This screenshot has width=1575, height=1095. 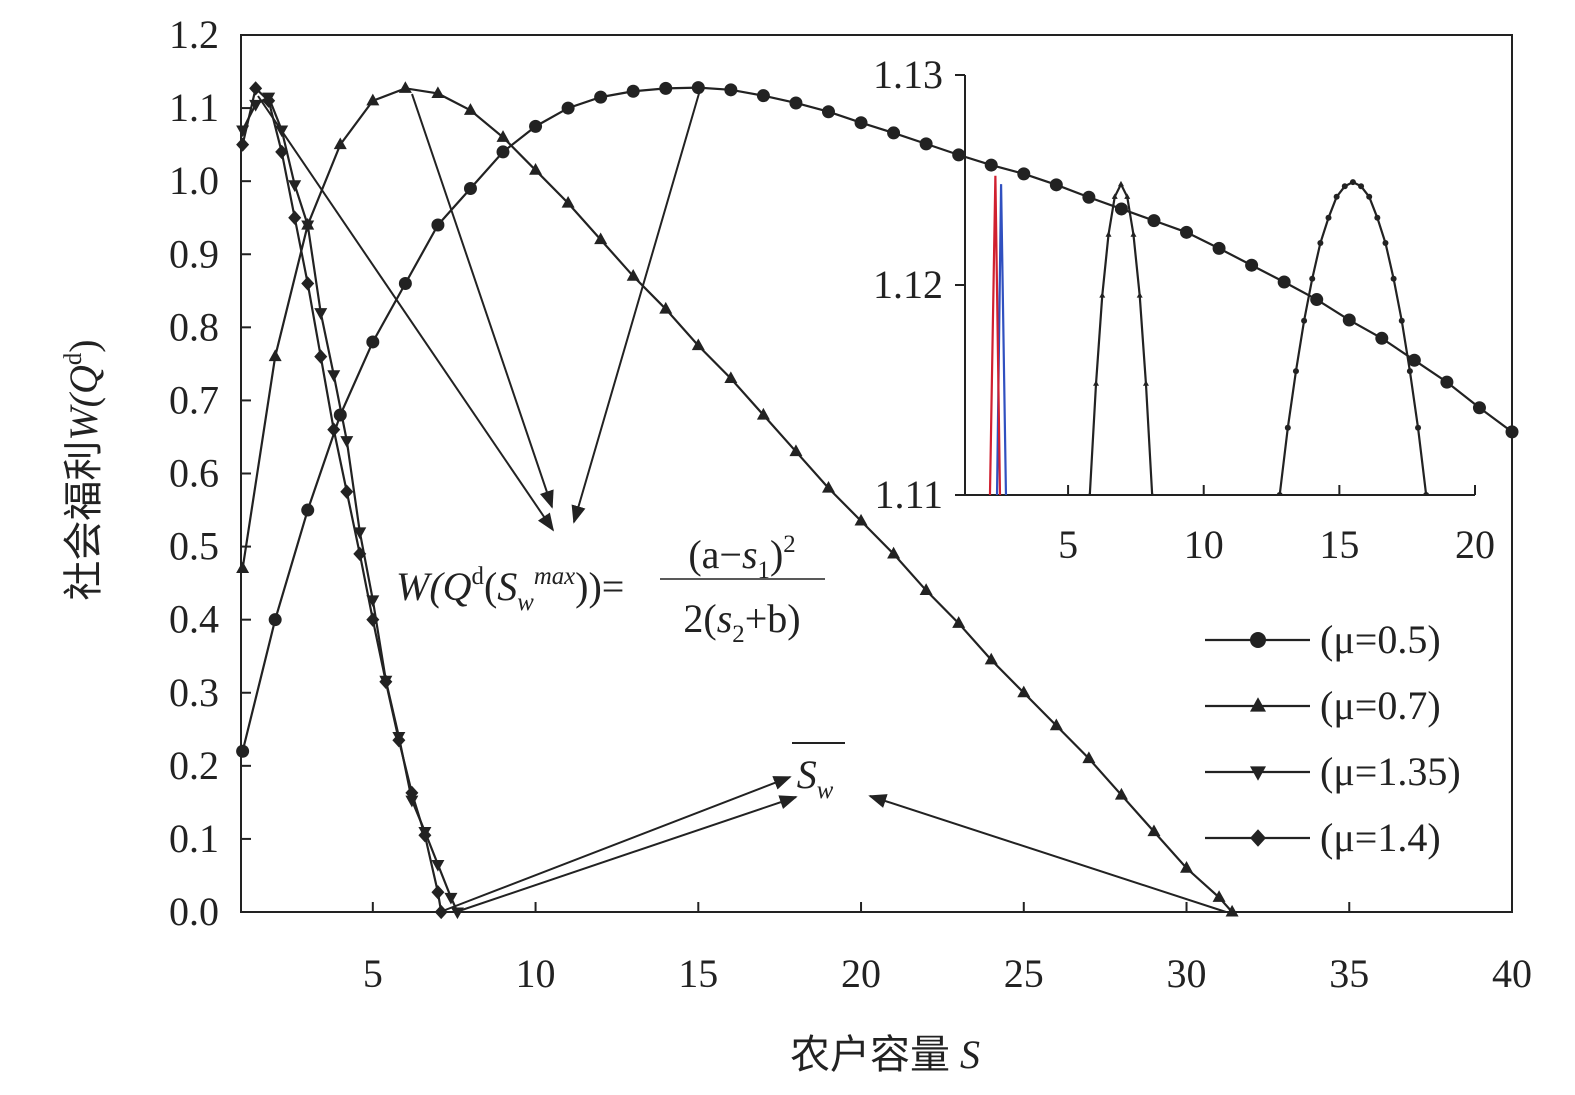 I want to click on text-segment: w, so click(x=525, y=602).